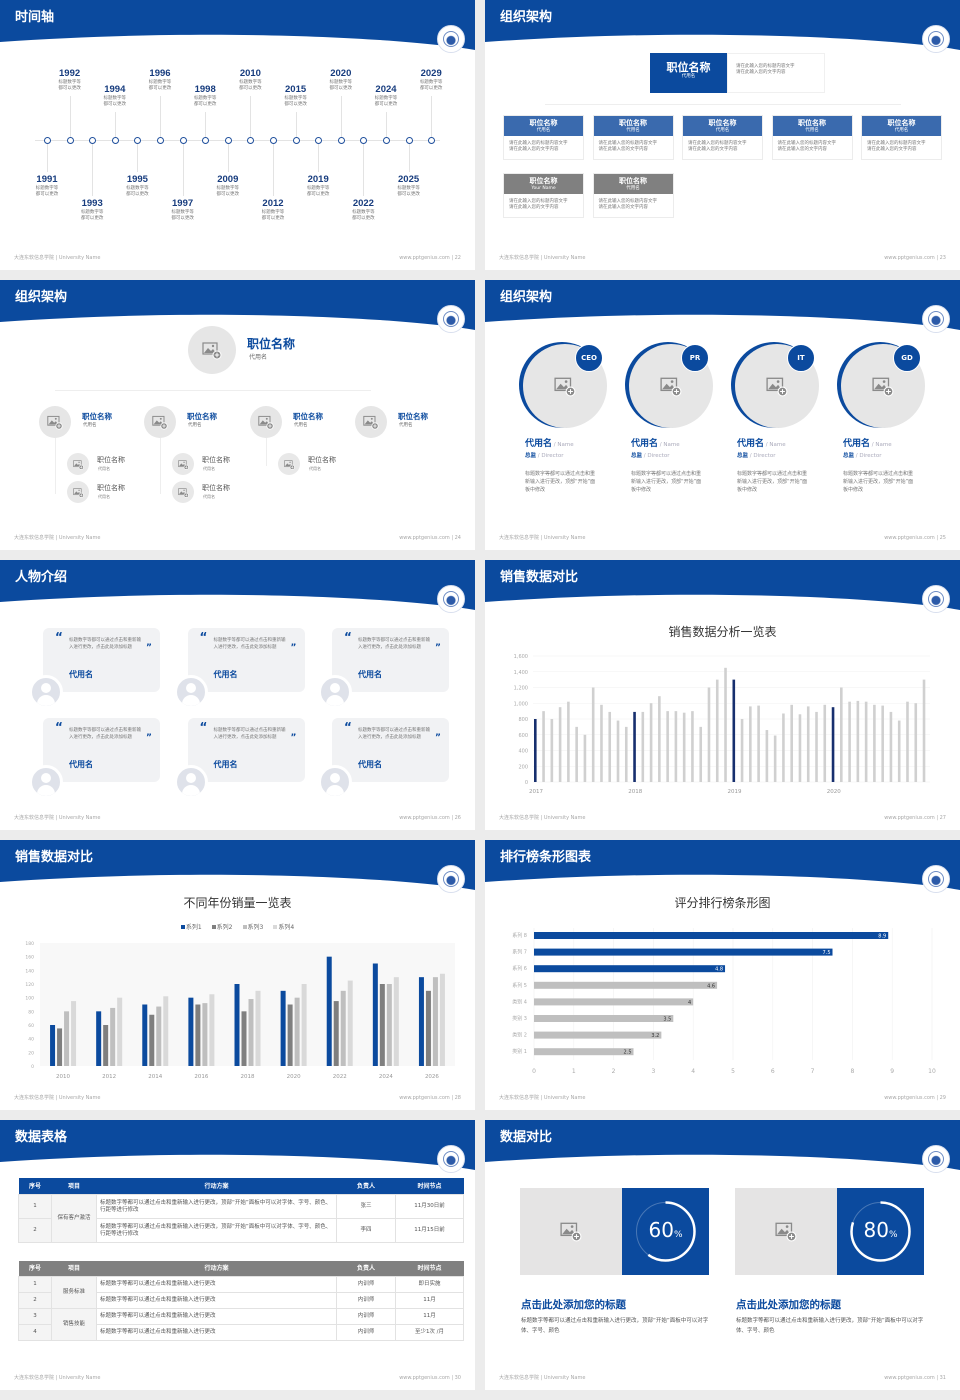  Describe the element at coordinates (915, 818) in the screenshot. I see `footer-right: www.pptgenius.com | 27` at that location.